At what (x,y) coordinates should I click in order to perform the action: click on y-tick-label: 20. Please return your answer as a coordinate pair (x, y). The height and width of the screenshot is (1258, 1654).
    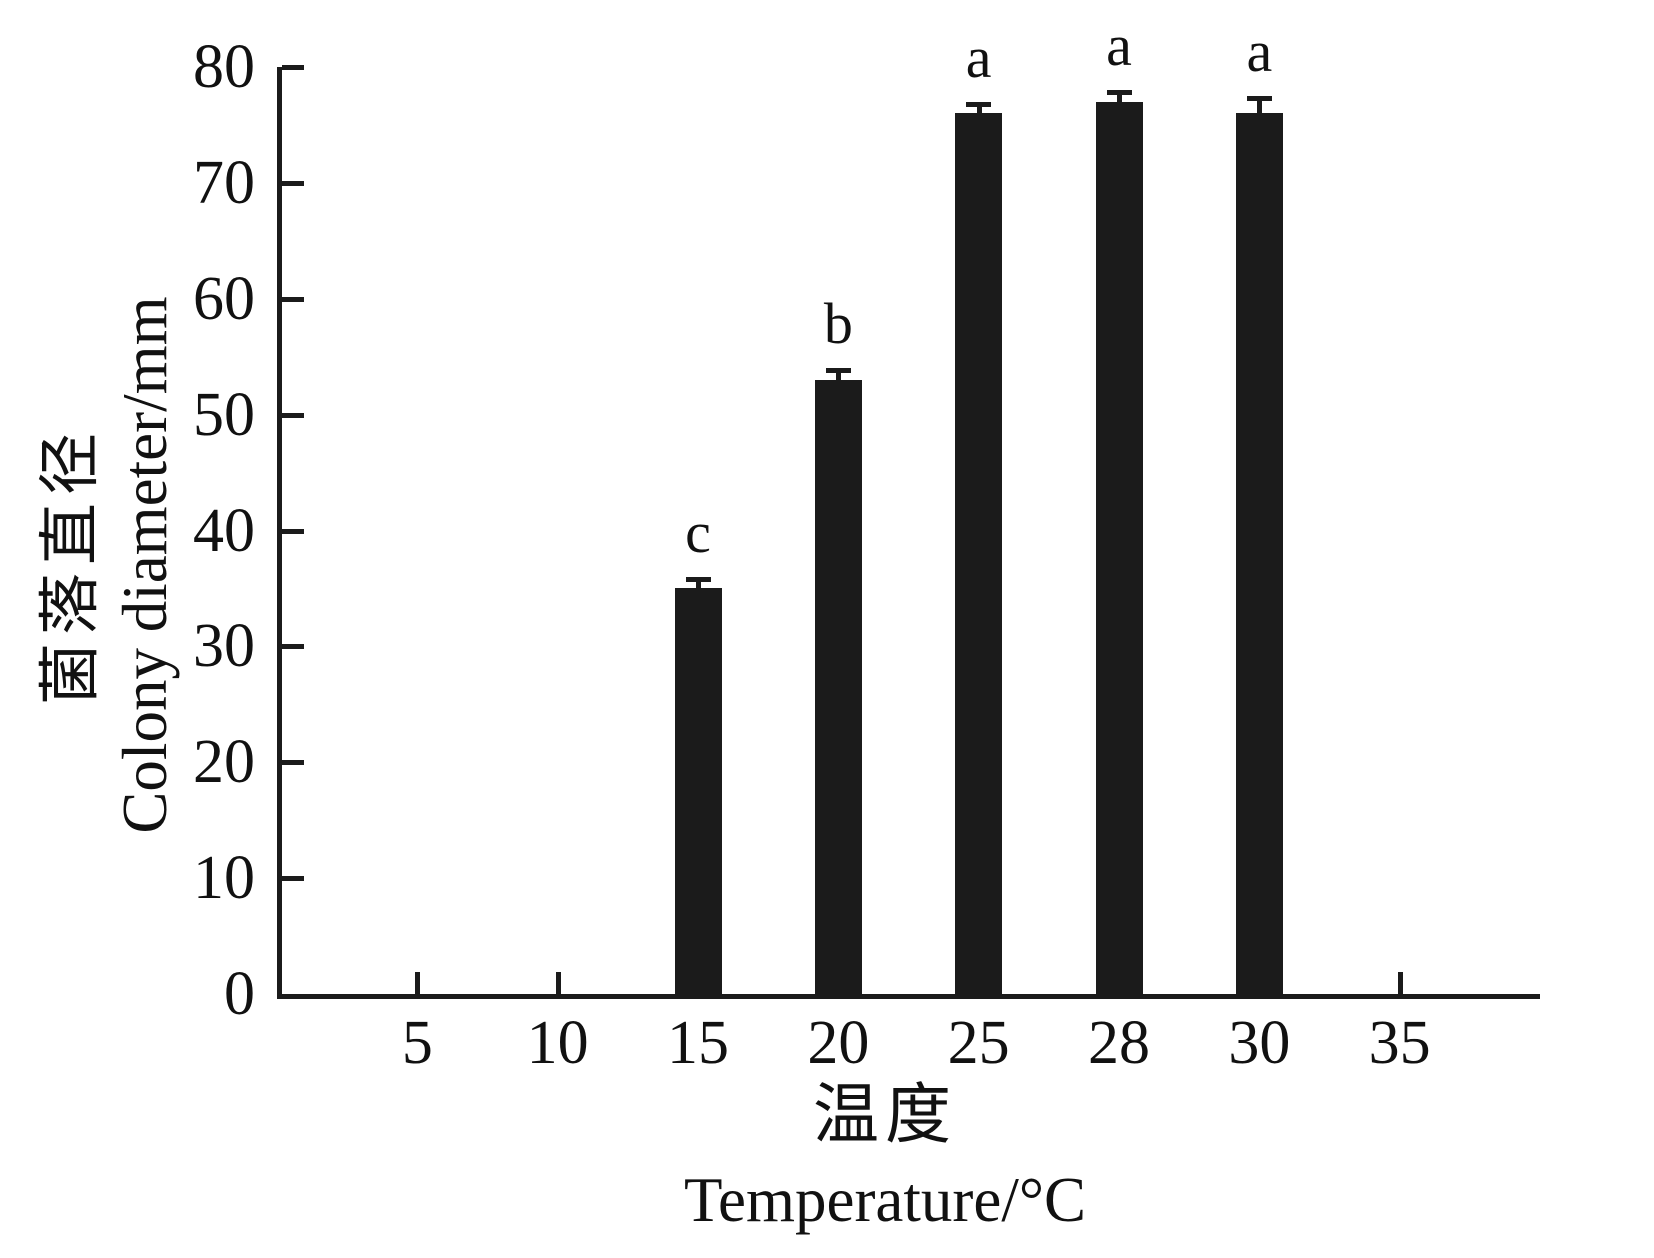
    Looking at the image, I should click on (224, 762).